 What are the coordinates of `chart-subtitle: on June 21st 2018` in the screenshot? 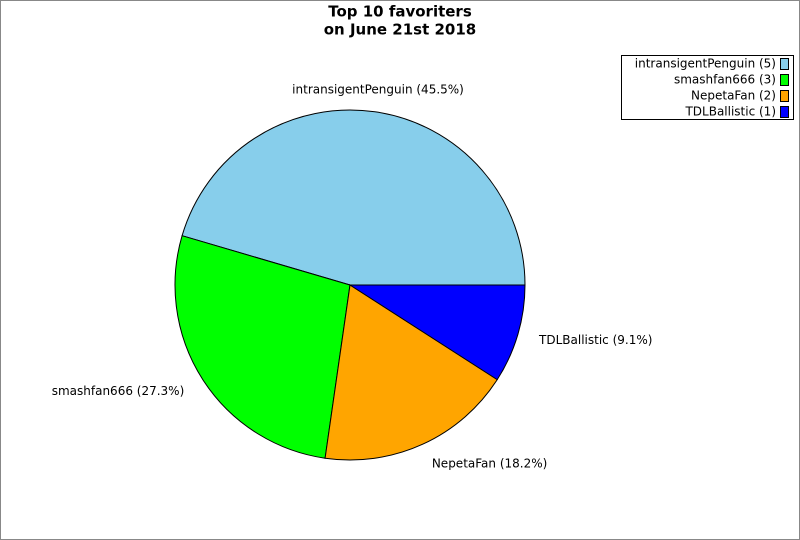 It's located at (400, 30).